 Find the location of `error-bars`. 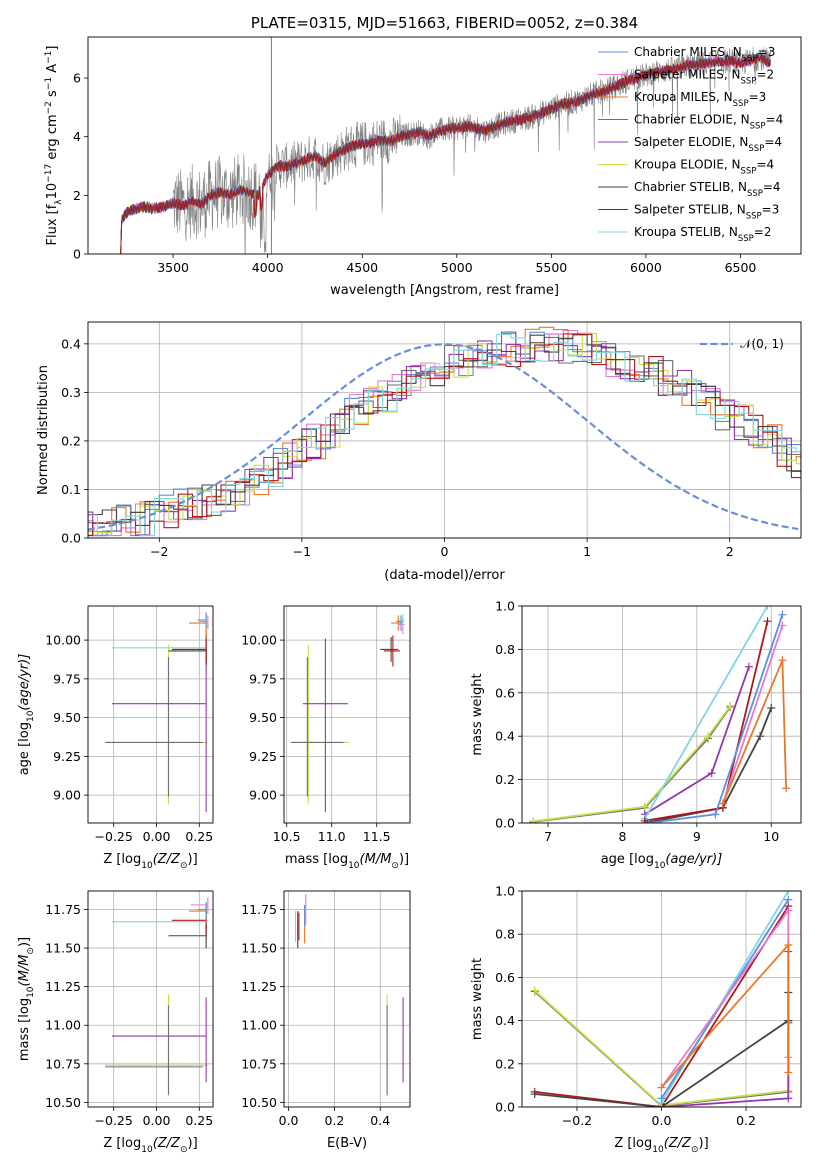

error-bars is located at coordinates (347, 713).